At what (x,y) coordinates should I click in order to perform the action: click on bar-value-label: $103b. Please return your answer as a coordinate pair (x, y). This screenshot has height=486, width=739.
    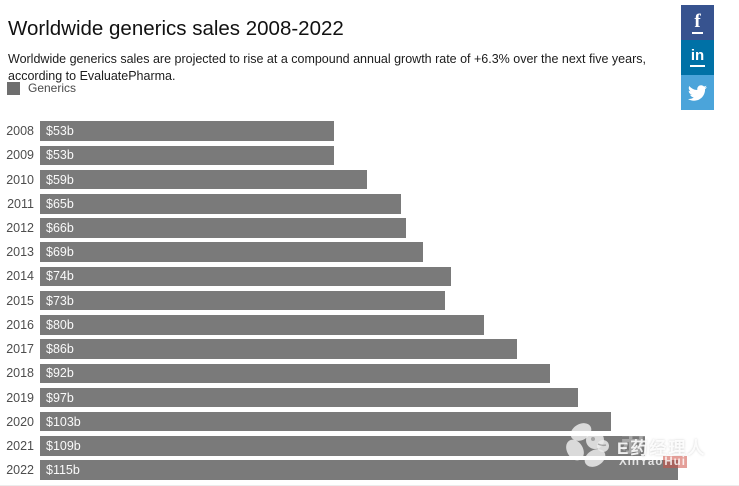
    Looking at the image, I should click on (63, 421).